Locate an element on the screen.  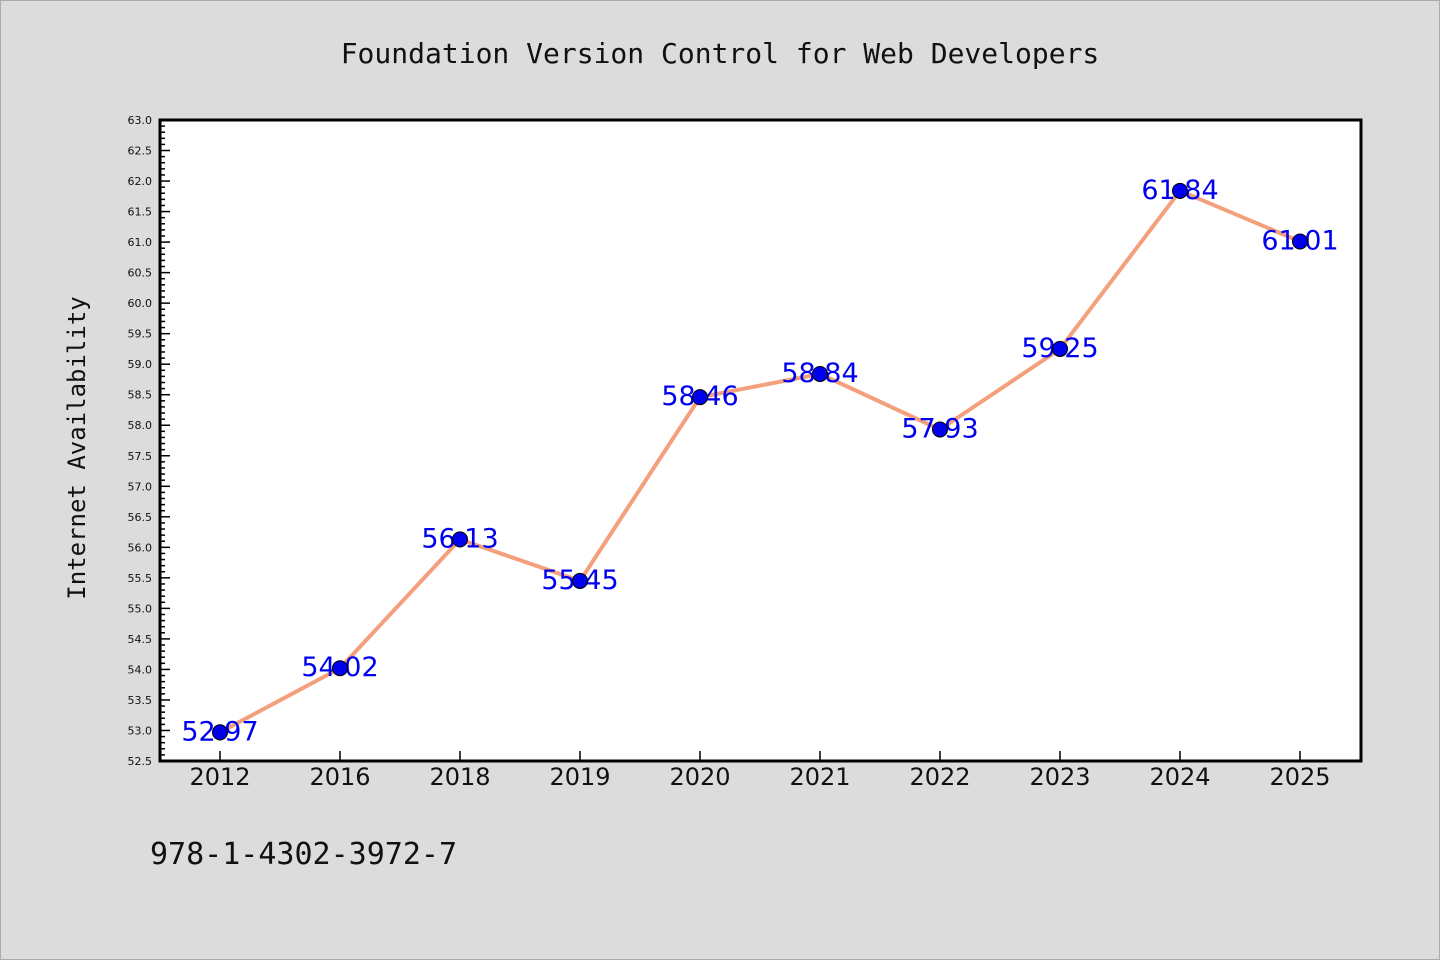
x-tick-label: 2023 is located at coordinates (1059, 777).